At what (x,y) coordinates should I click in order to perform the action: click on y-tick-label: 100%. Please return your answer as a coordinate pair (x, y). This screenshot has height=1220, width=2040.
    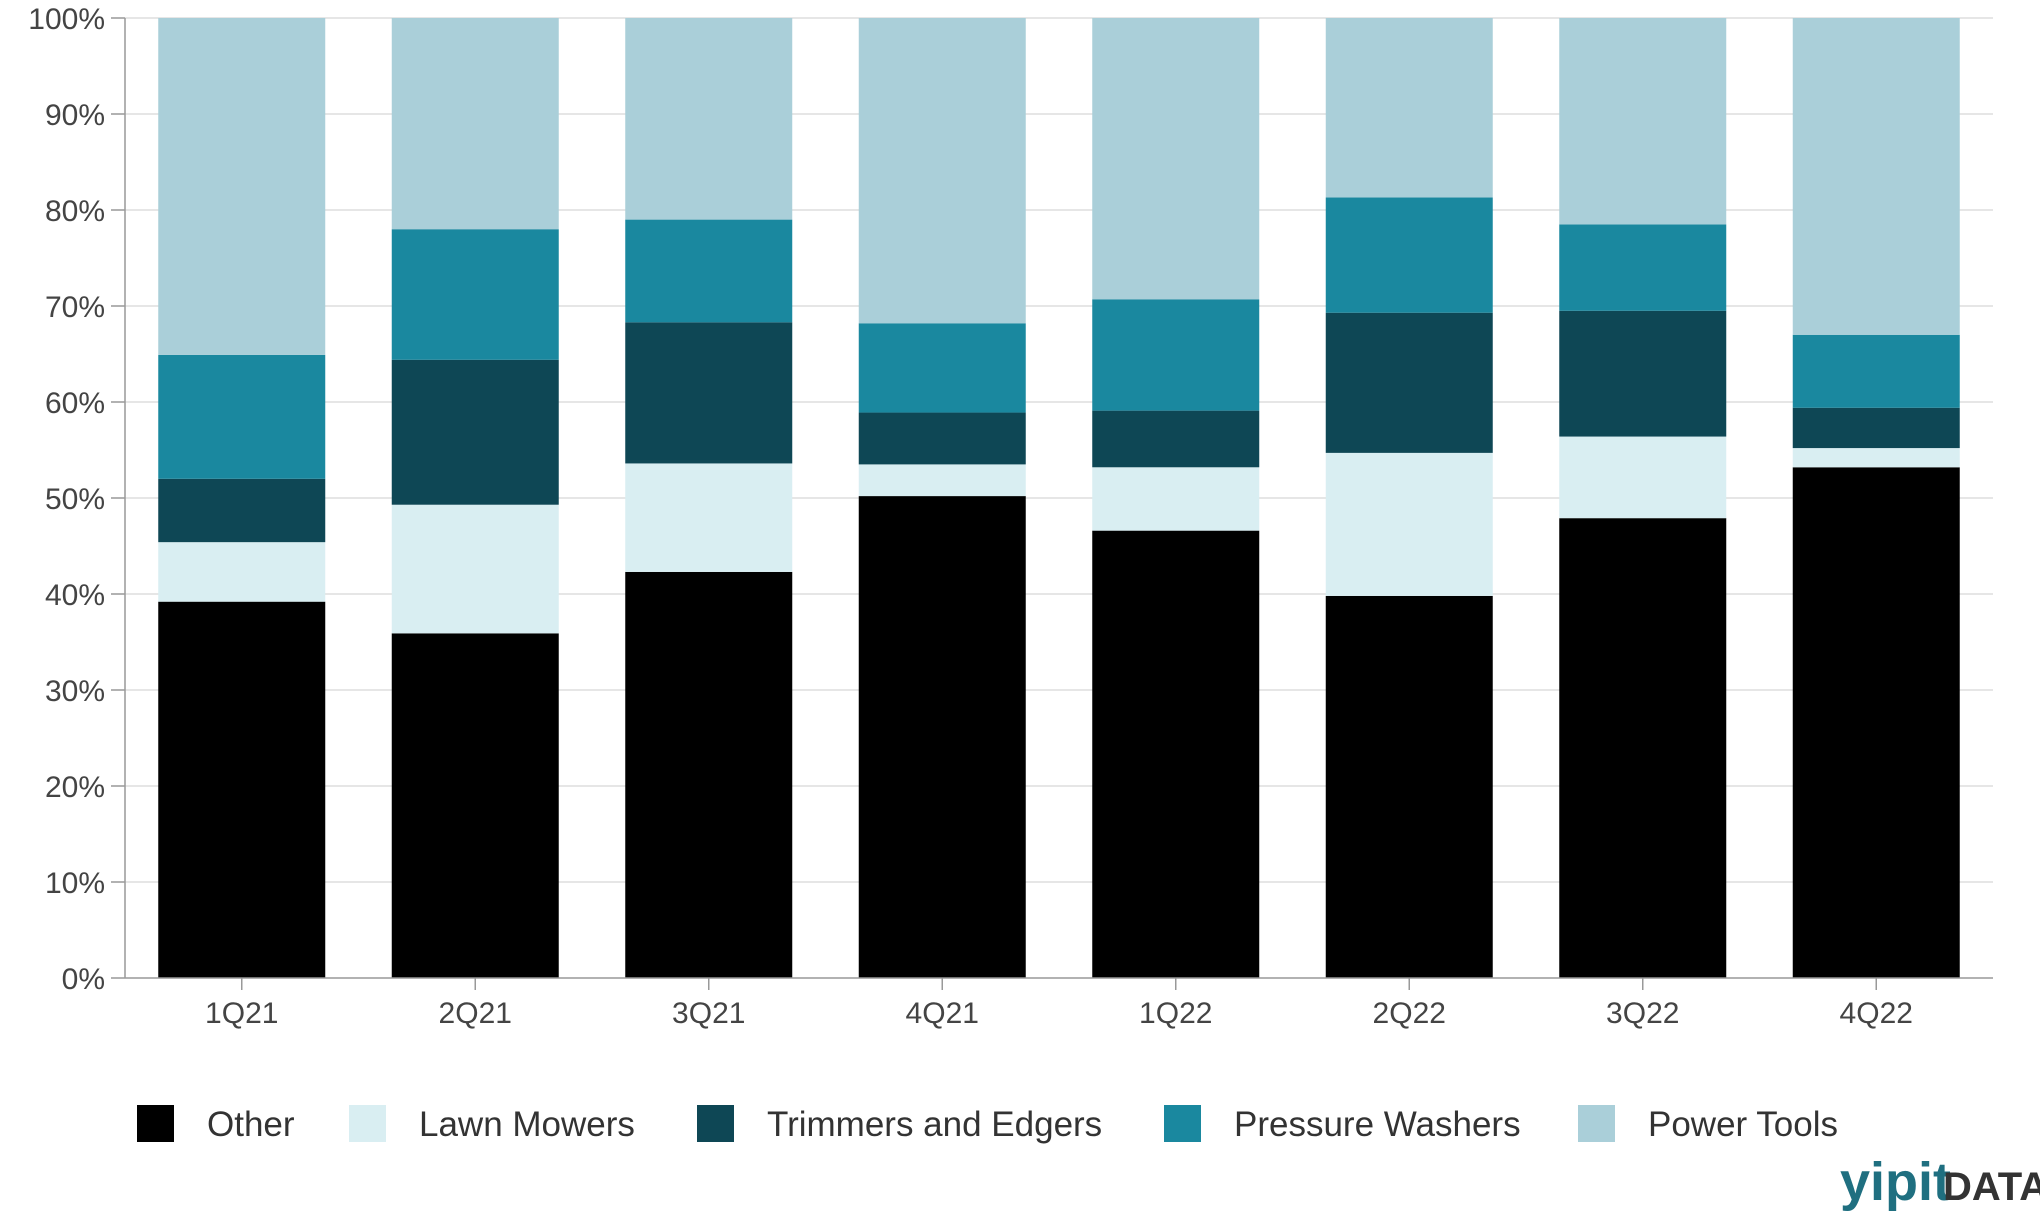
    Looking at the image, I should click on (66, 19).